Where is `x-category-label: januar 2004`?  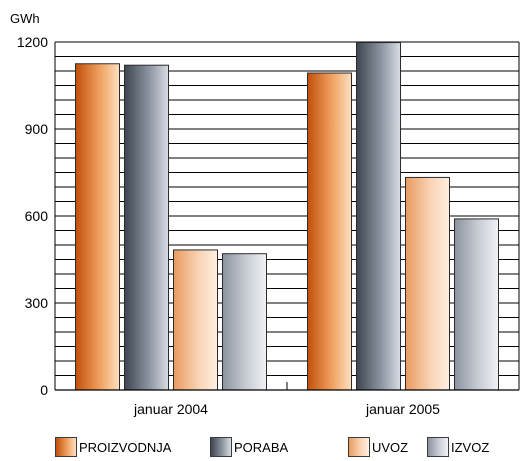 x-category-label: januar 2004 is located at coordinates (170, 409).